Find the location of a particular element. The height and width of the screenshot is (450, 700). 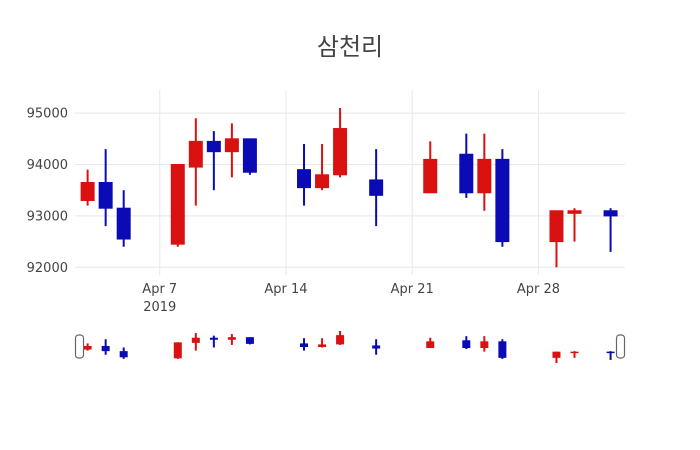

x-axis-tick-label: Apr 14 is located at coordinates (285, 289).